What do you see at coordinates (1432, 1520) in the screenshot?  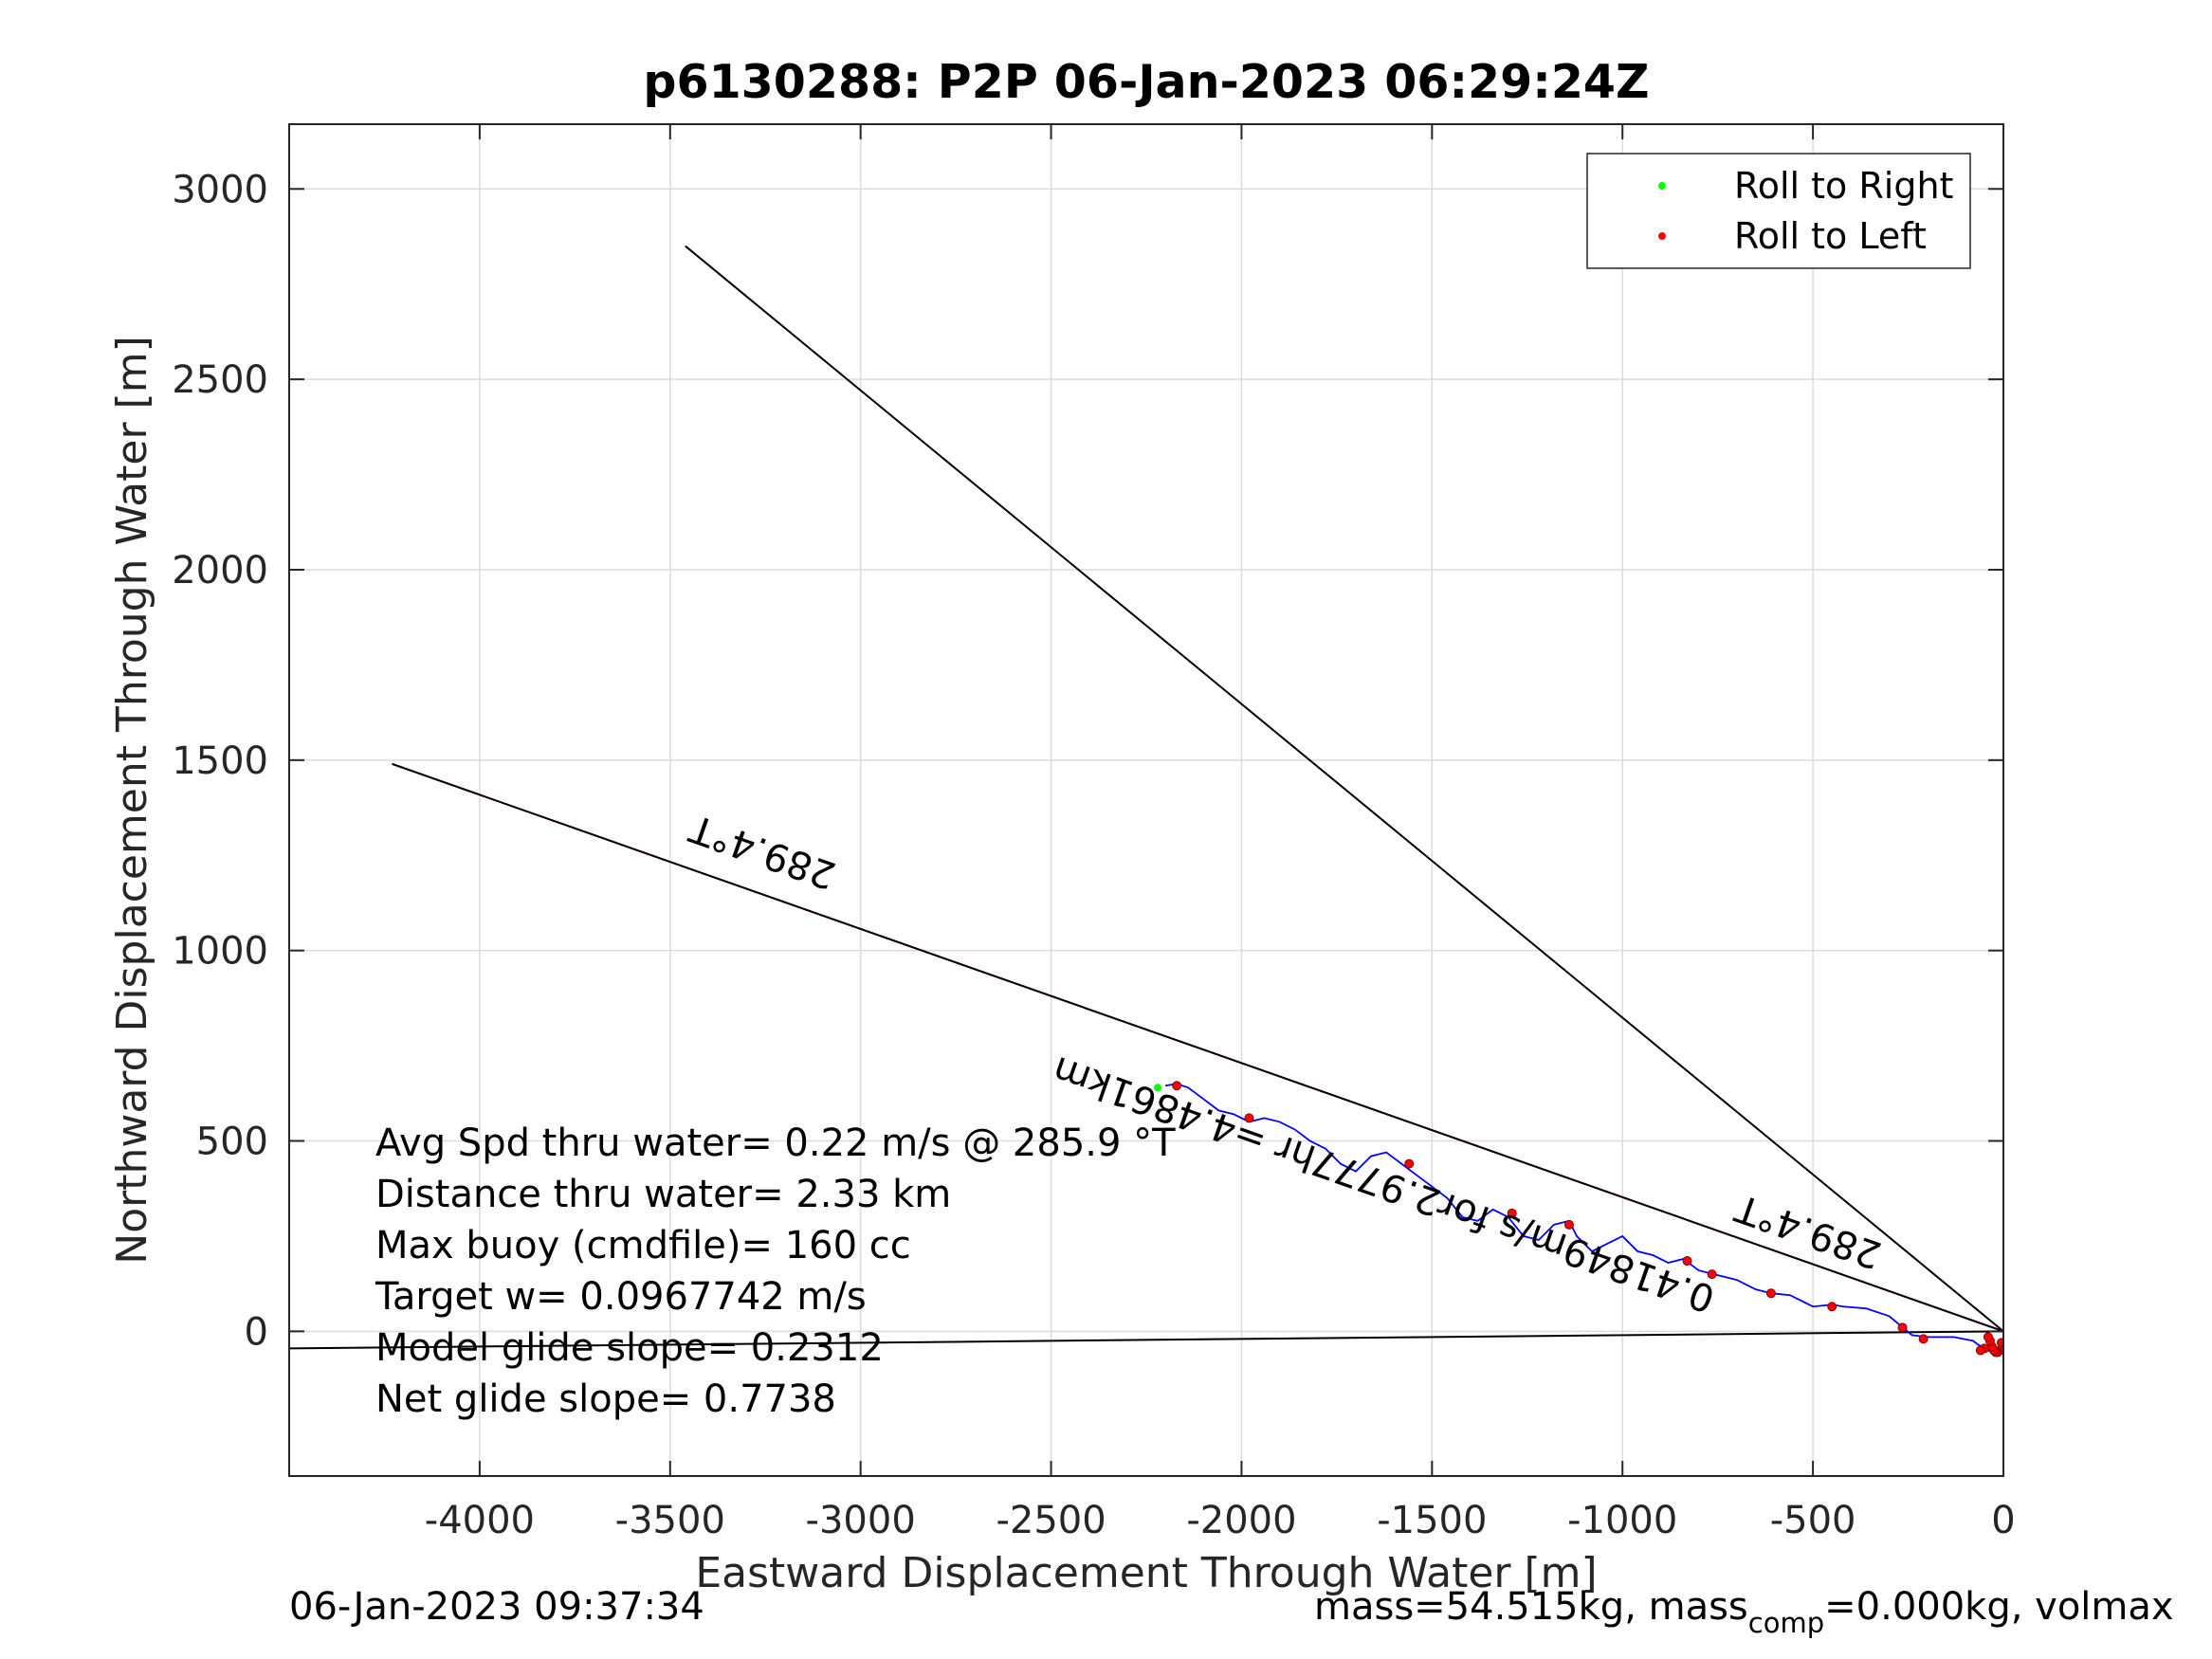 I see `x-tick-label: -1500` at bounding box center [1432, 1520].